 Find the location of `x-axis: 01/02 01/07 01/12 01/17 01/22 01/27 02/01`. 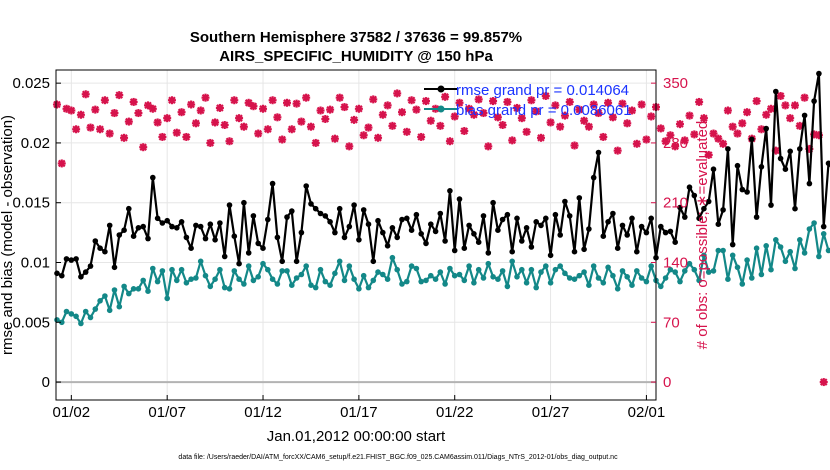

x-axis: 01/02 01/07 01/12 01/17 01/22 01/27 02/01 is located at coordinates (359, 408).